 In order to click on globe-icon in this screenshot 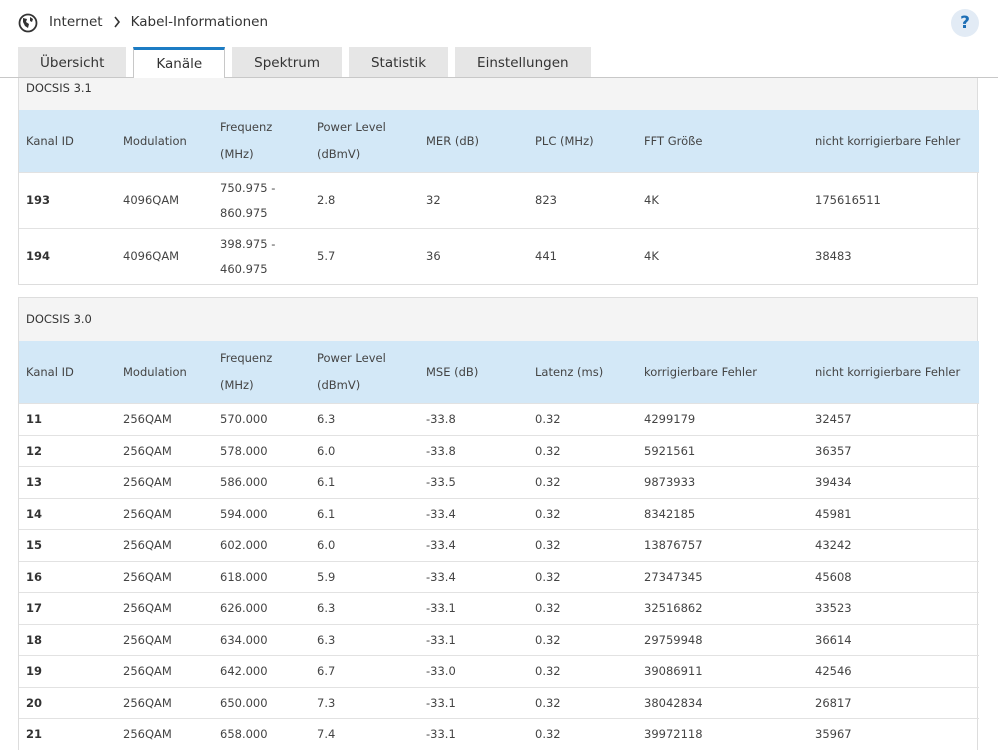, I will do `click(28, 23)`.